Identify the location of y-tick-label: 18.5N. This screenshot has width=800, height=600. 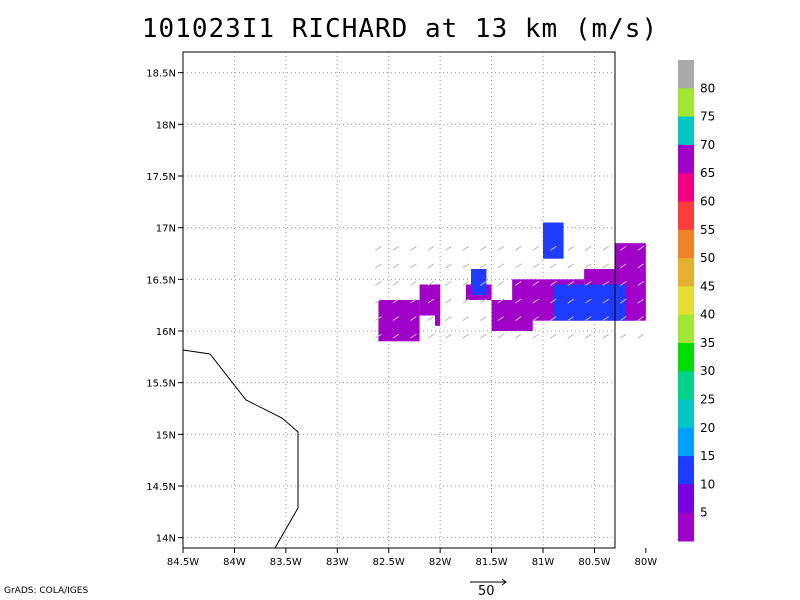
(161, 74).